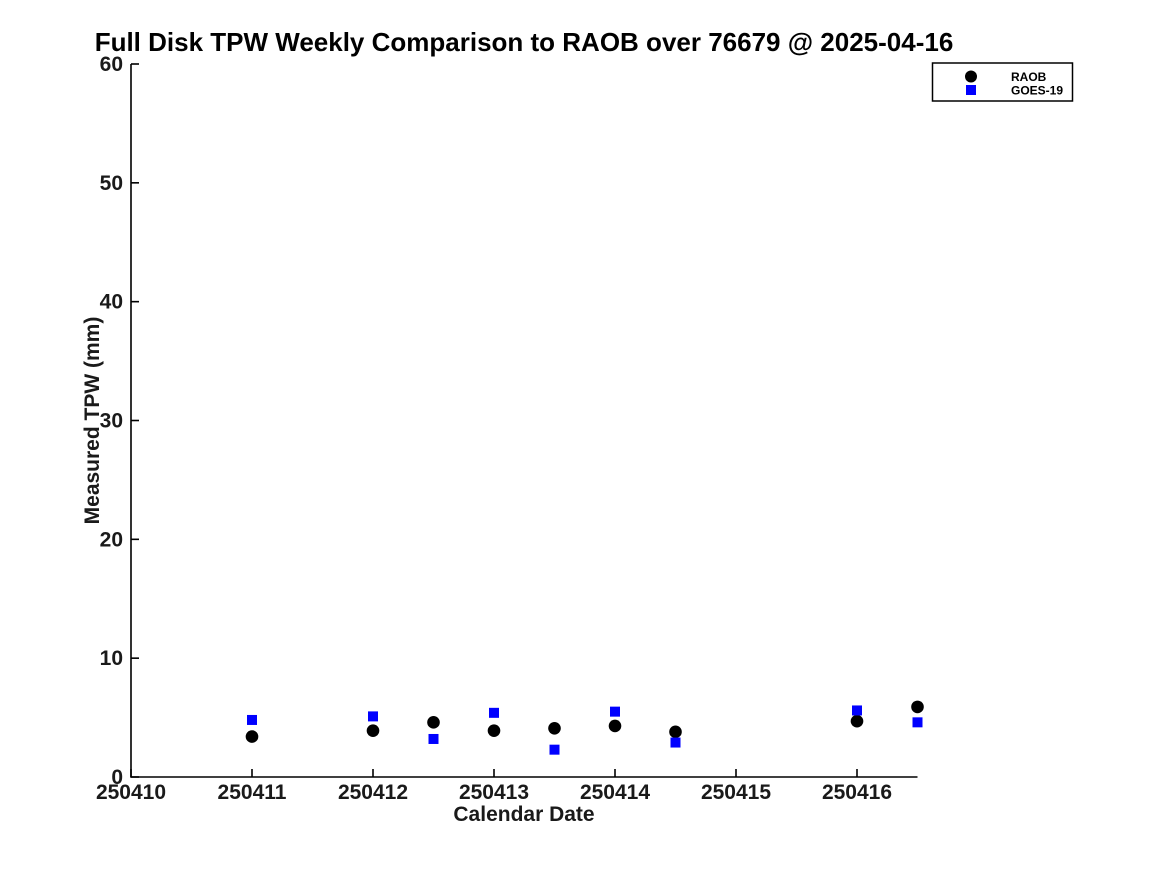 This screenshot has width=1167, height=875. I want to click on legend-label-raob: RAOB, so click(1029, 77).